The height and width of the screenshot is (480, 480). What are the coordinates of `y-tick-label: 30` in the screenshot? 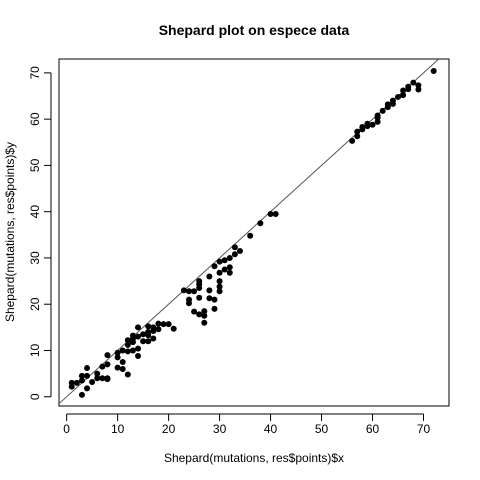 It's located at (35, 258).